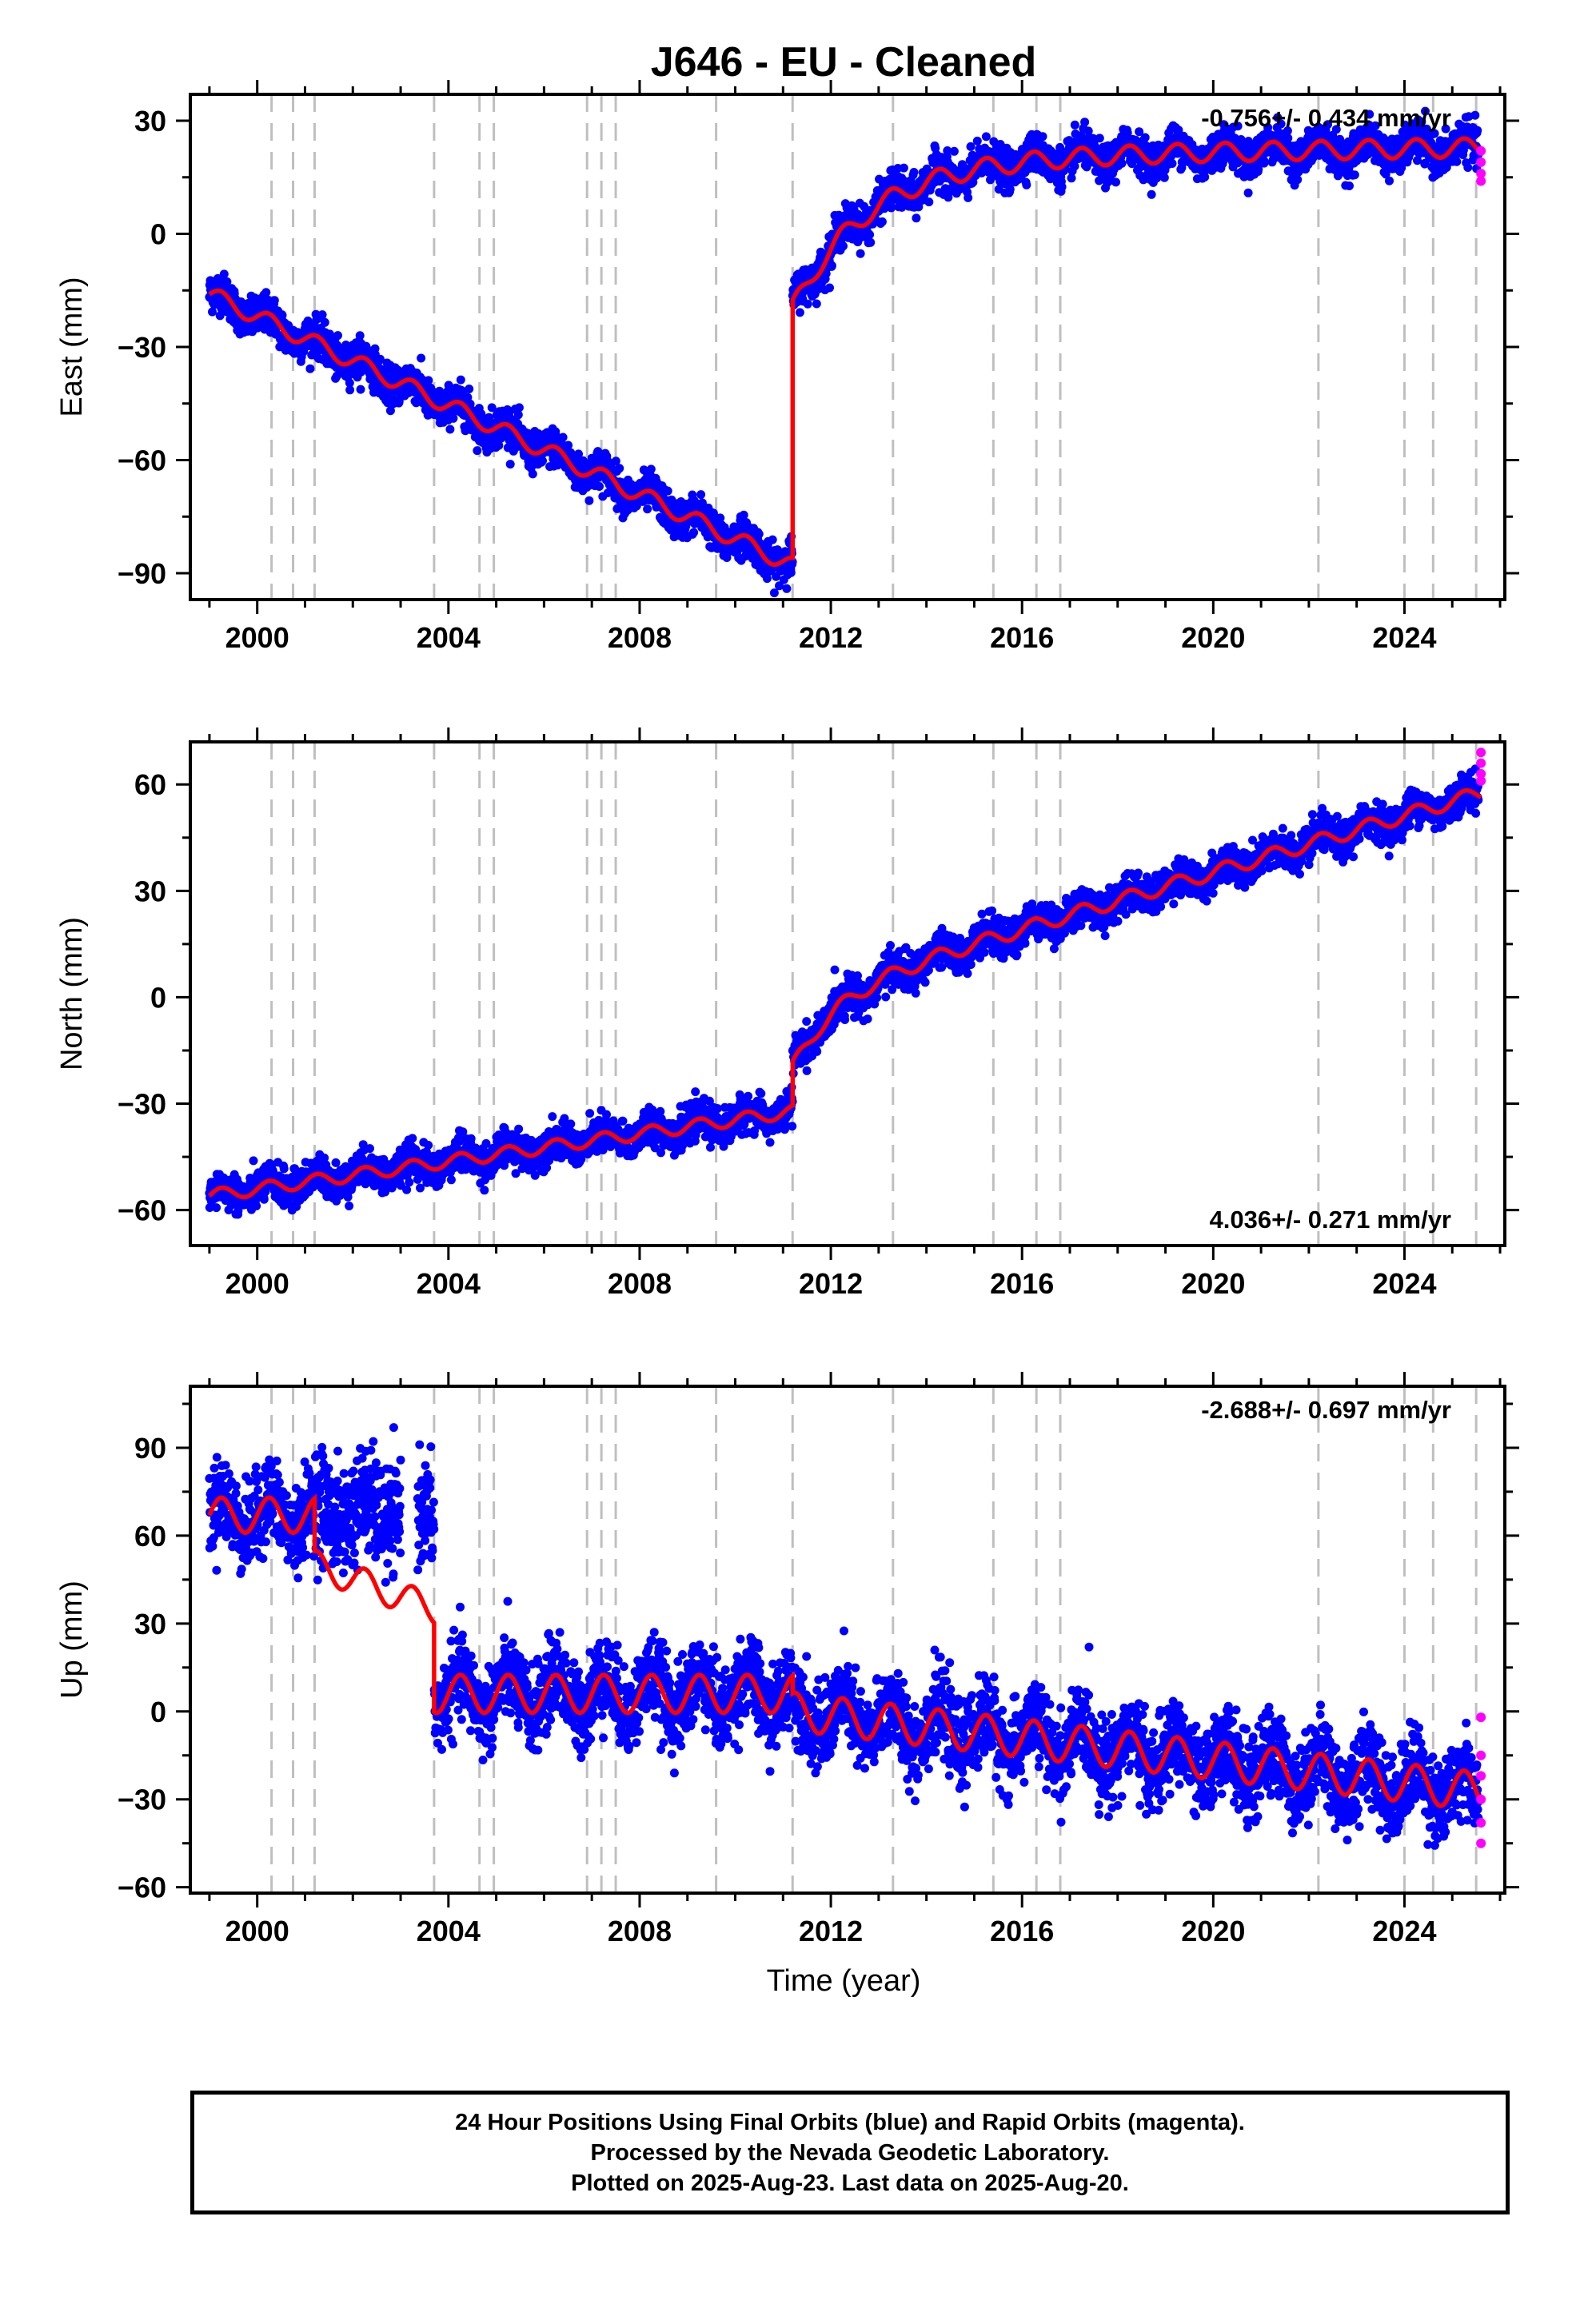 This screenshot has height=2324, width=1580. I want to click on rate-annotation: -0.756+/- 0.434 mm/yr, so click(1326, 118).